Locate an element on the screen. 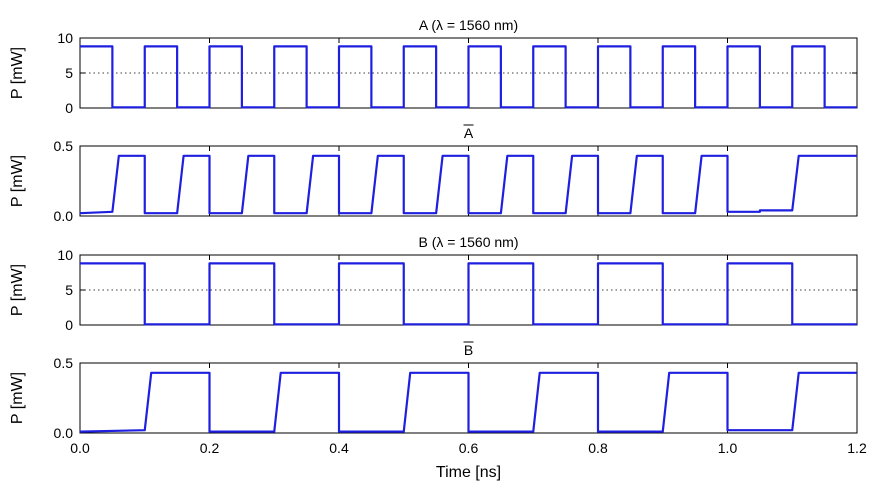  x-tick-label: 0.6 is located at coordinates (469, 448).